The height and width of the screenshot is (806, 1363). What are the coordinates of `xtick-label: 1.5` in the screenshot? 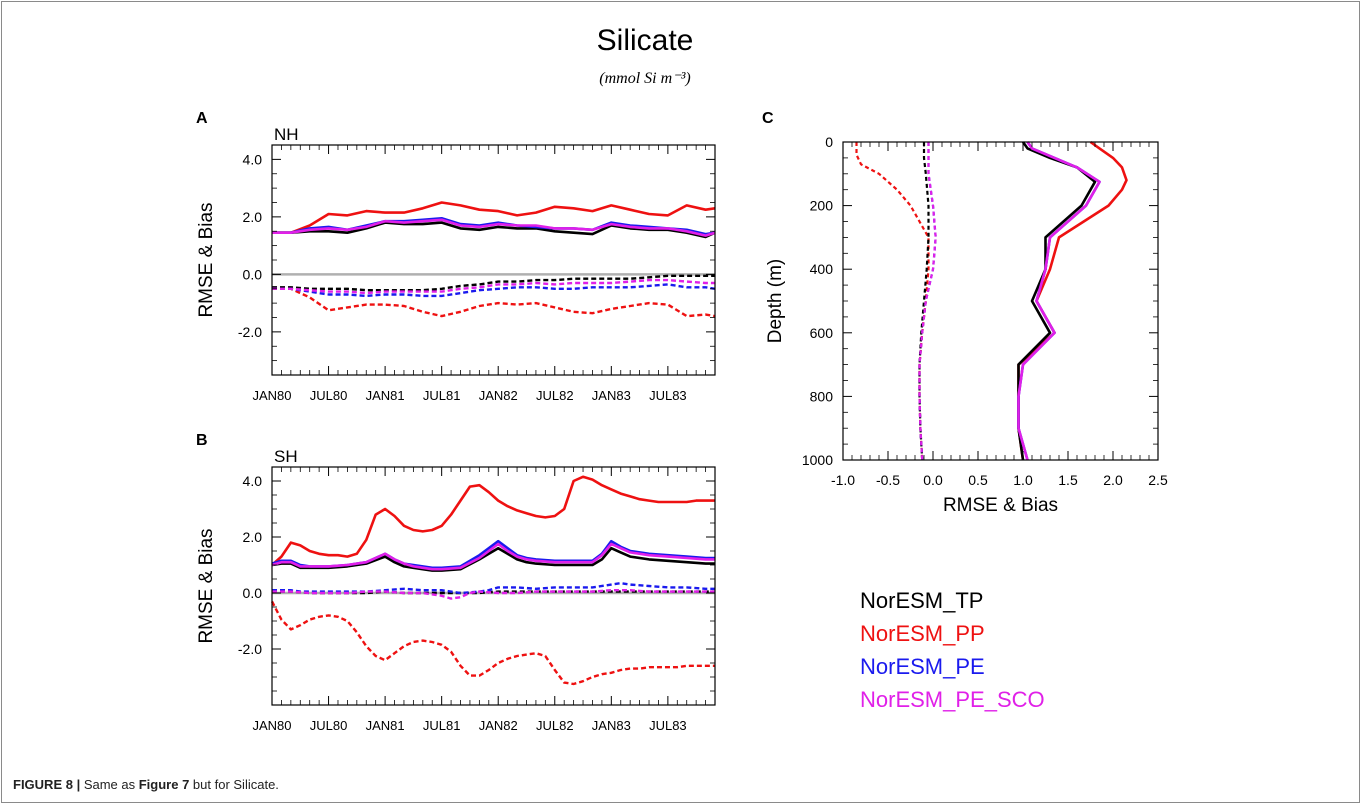 It's located at (1068, 480).